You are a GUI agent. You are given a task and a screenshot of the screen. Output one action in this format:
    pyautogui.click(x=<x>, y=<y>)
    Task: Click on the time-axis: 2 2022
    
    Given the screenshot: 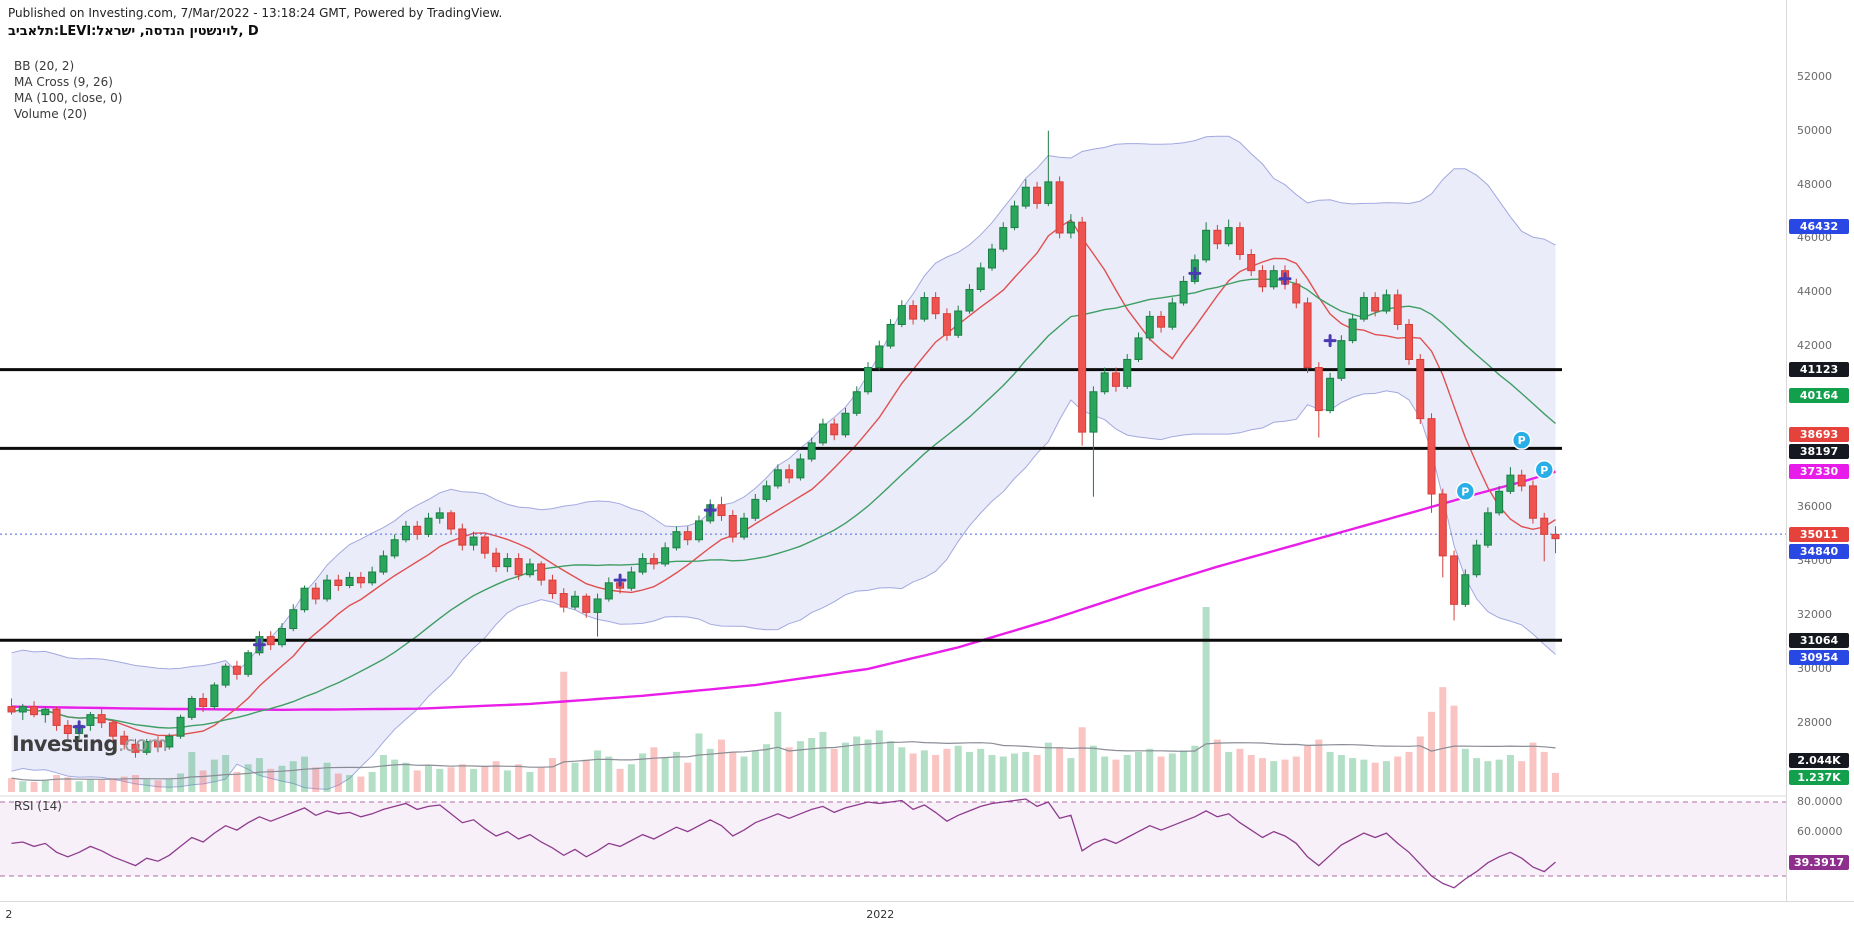 What is the action you would take?
    pyautogui.click(x=927, y=914)
    